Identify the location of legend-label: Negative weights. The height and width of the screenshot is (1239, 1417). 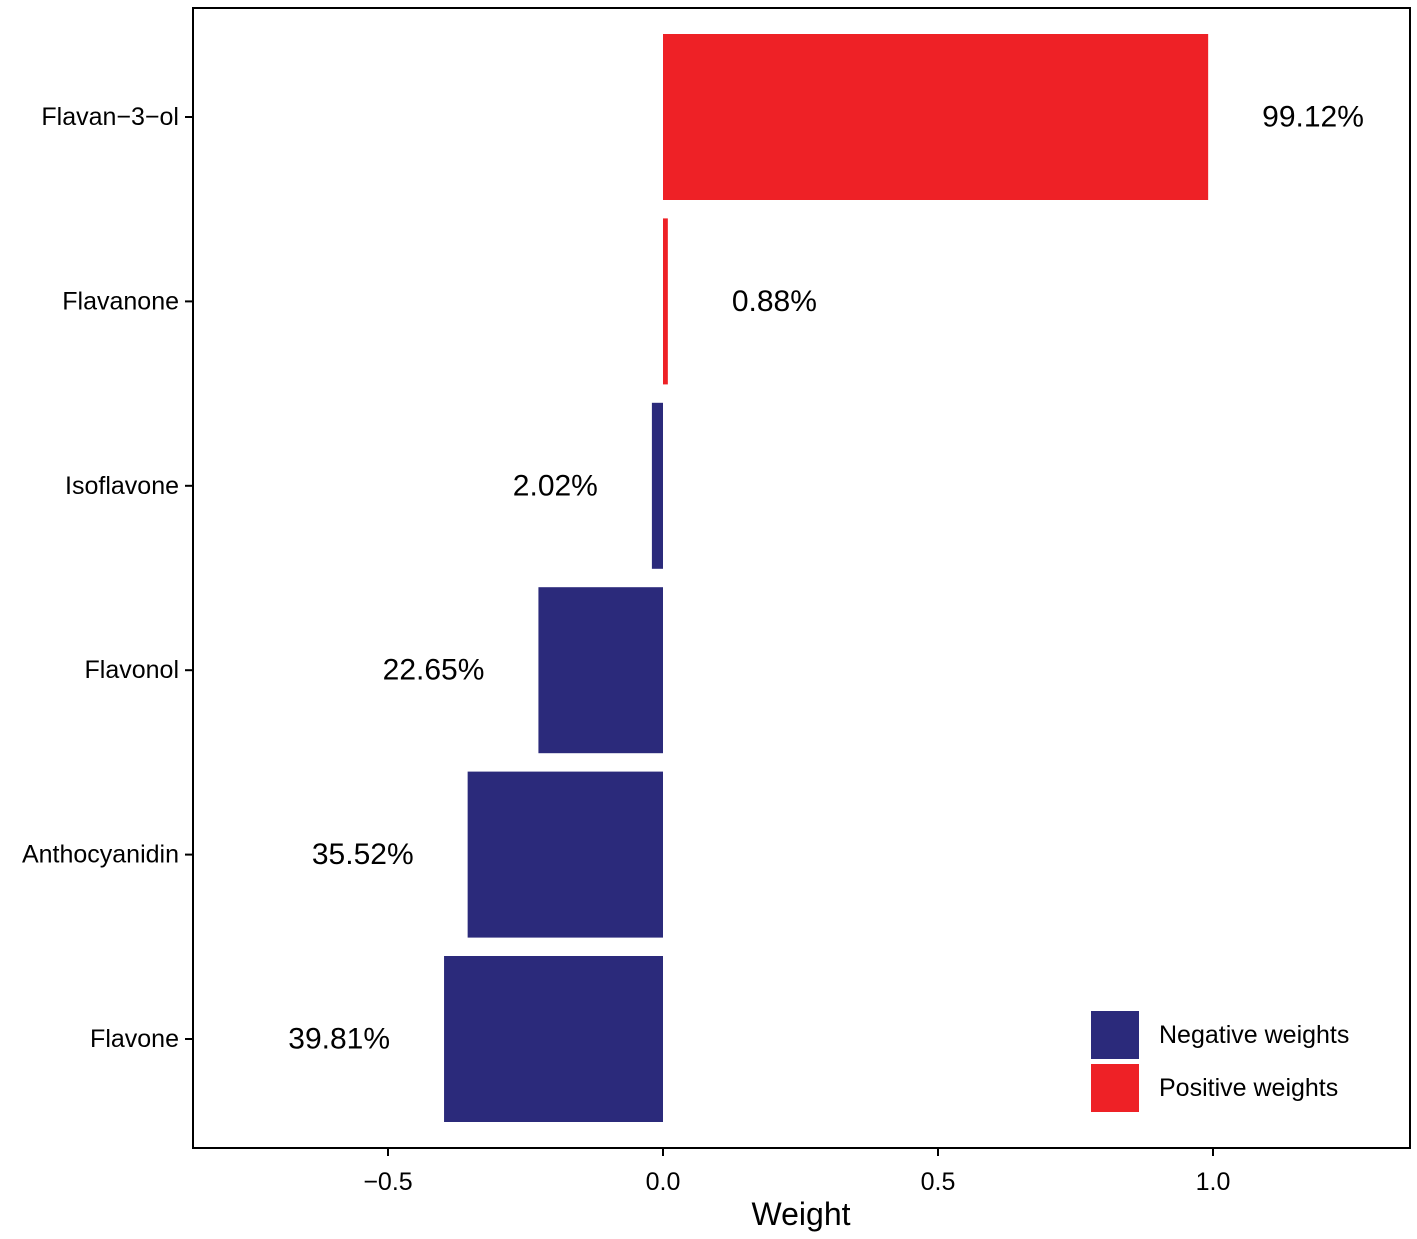
(1254, 1035).